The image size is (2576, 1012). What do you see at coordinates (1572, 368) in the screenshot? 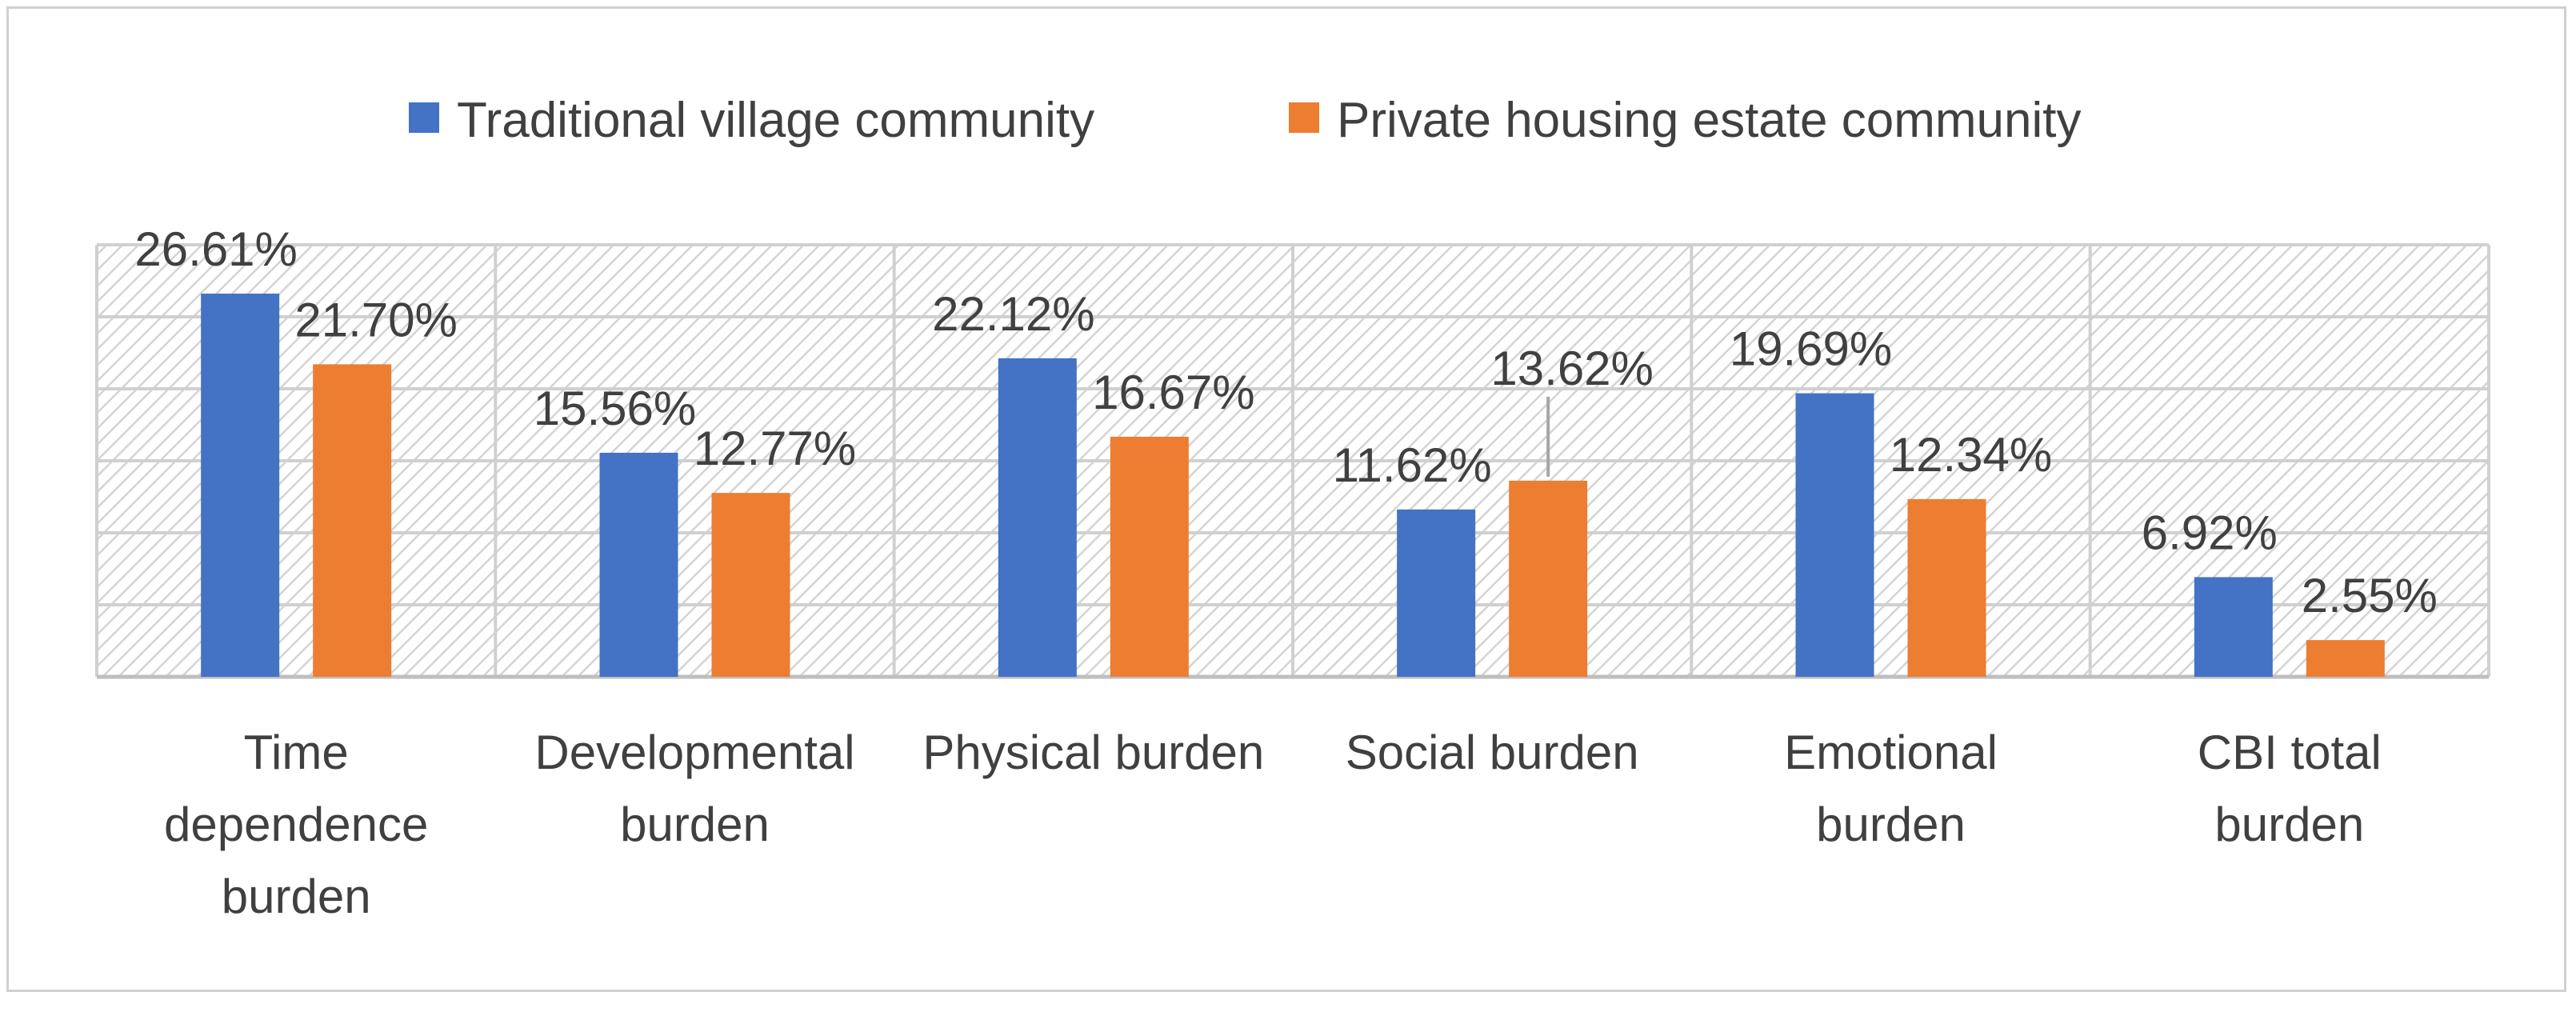
I see `data-label: 13.62%` at bounding box center [1572, 368].